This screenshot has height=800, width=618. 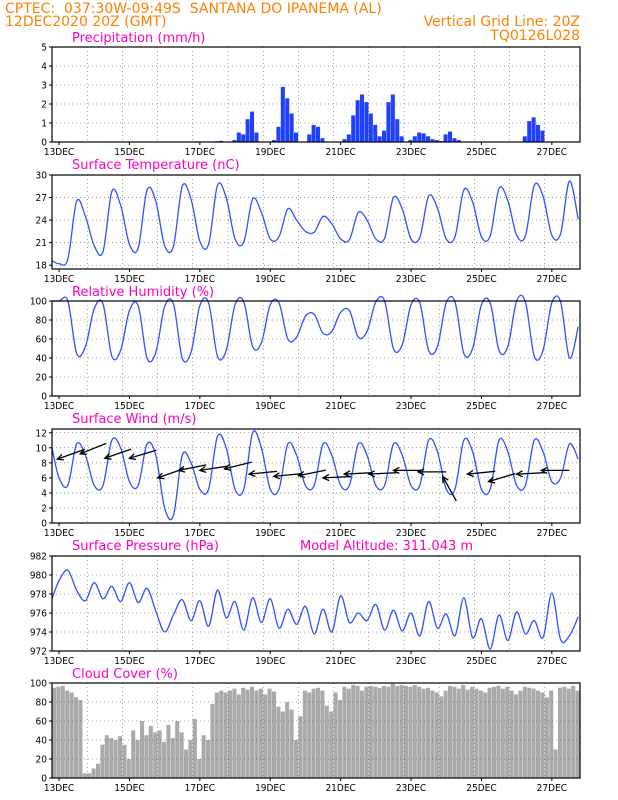 What do you see at coordinates (41, 198) in the screenshot?
I see `y-tick-label: 27` at bounding box center [41, 198].